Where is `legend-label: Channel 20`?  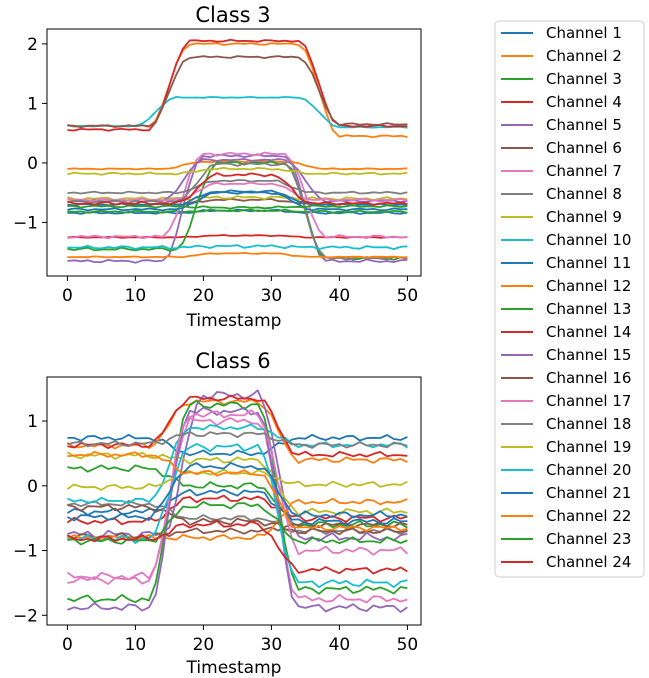 legend-label: Channel 20 is located at coordinates (588, 470).